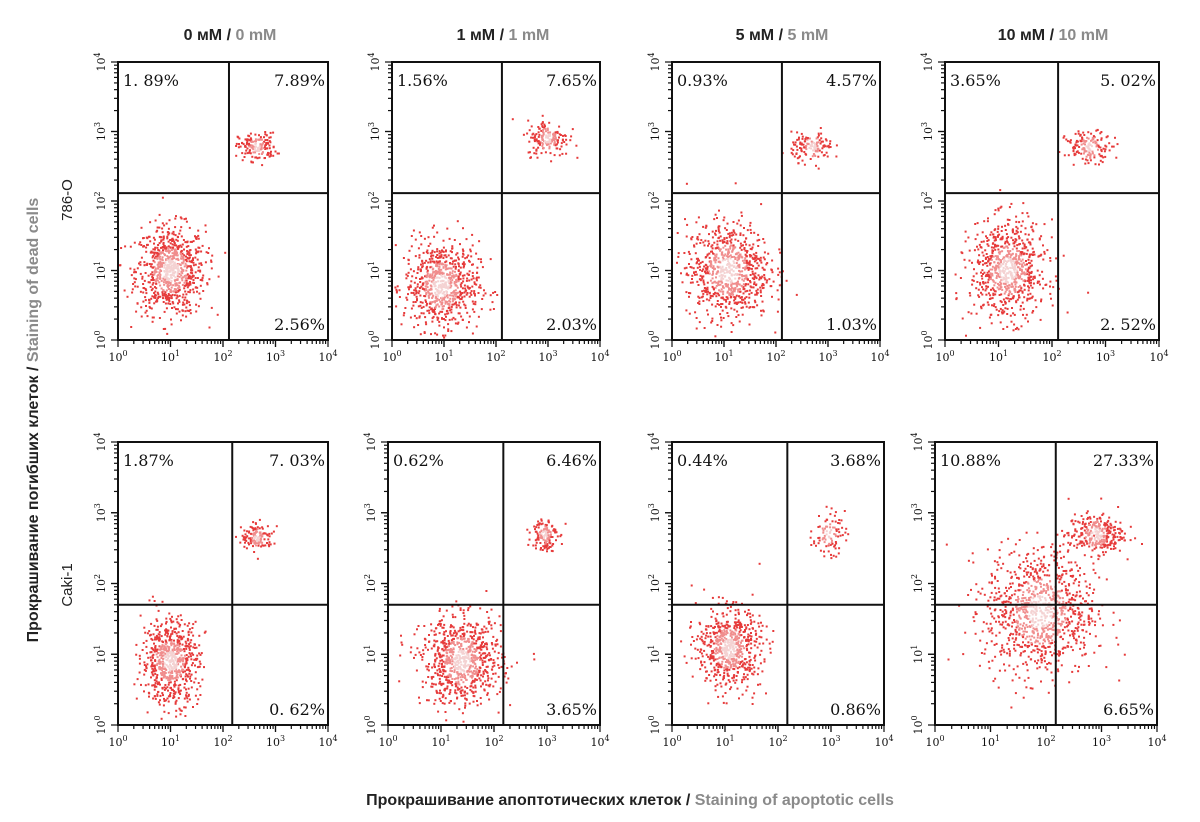 Image resolution: width=1200 pixels, height=822 pixels. I want to click on y-tick-label: 100, so click(654, 339).